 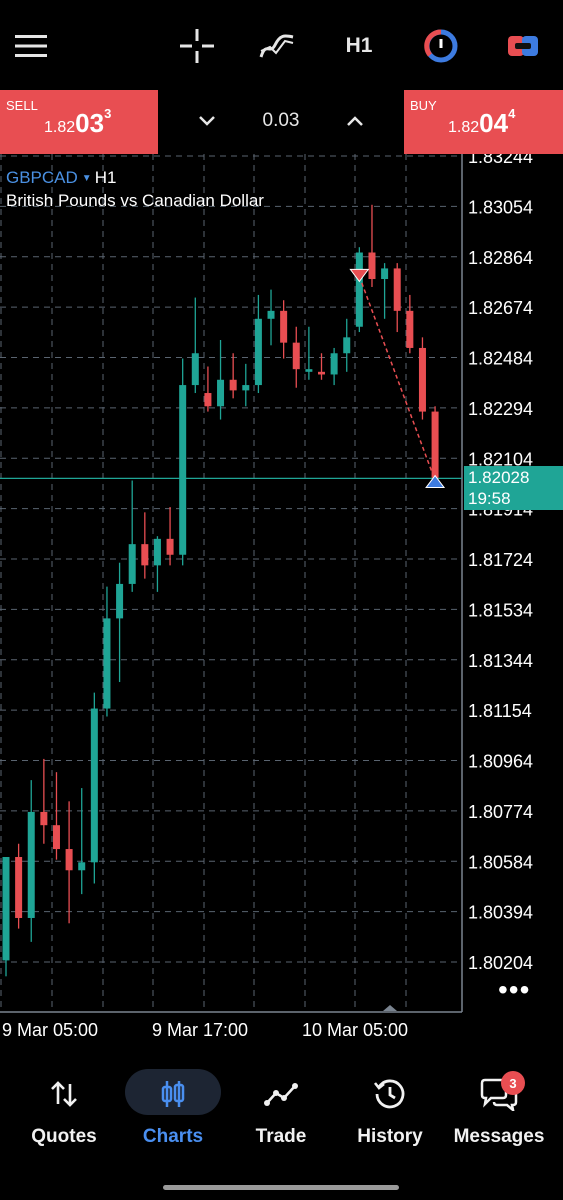 I want to click on current-price-tag: 1.82028 19:58, so click(x=513, y=488).